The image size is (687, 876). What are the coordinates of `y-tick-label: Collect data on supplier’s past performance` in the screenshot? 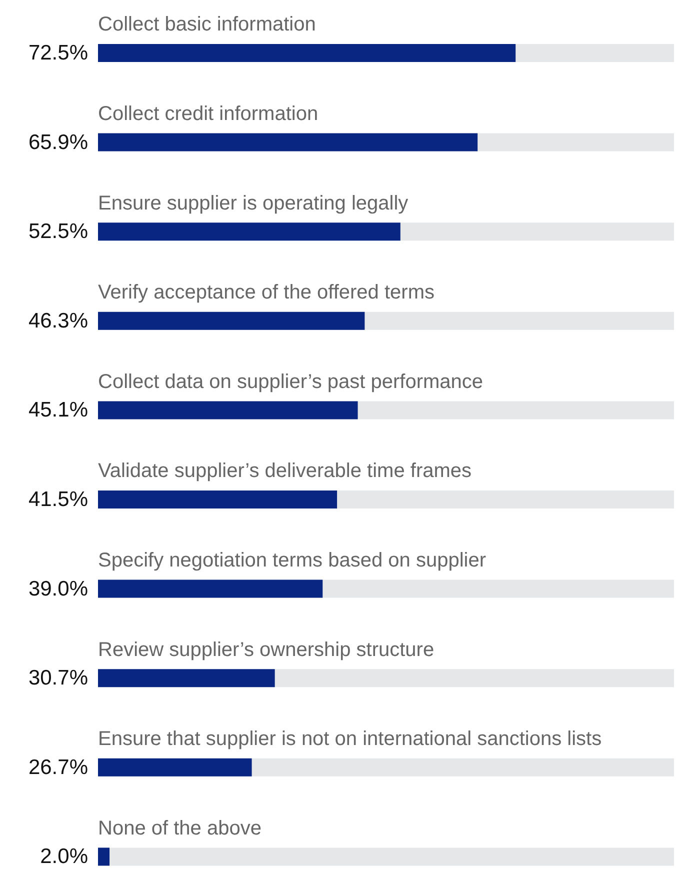 It's located at (291, 381).